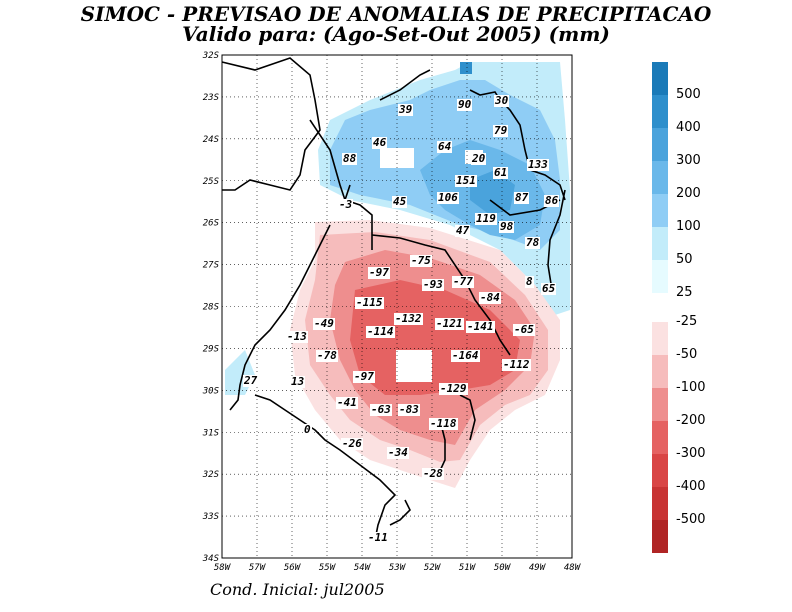 The image size is (792, 612). I want to click on anomaly-value-label: -65, so click(524, 329).